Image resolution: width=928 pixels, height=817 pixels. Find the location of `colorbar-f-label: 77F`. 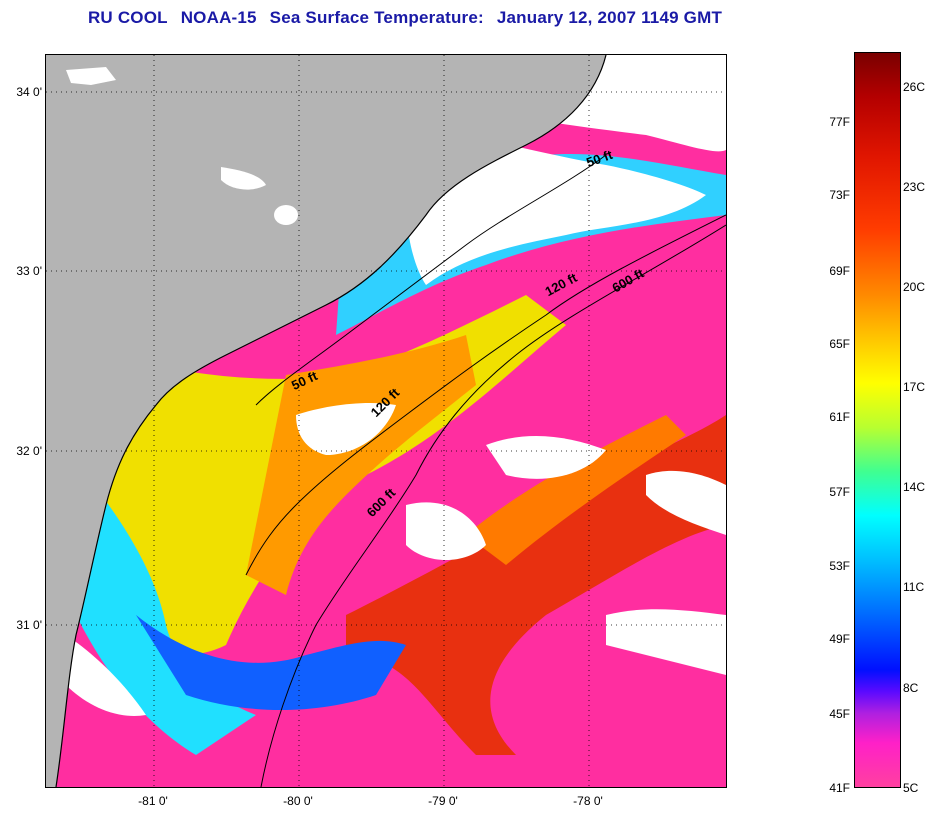

colorbar-f-label: 77F is located at coordinates (839, 122).